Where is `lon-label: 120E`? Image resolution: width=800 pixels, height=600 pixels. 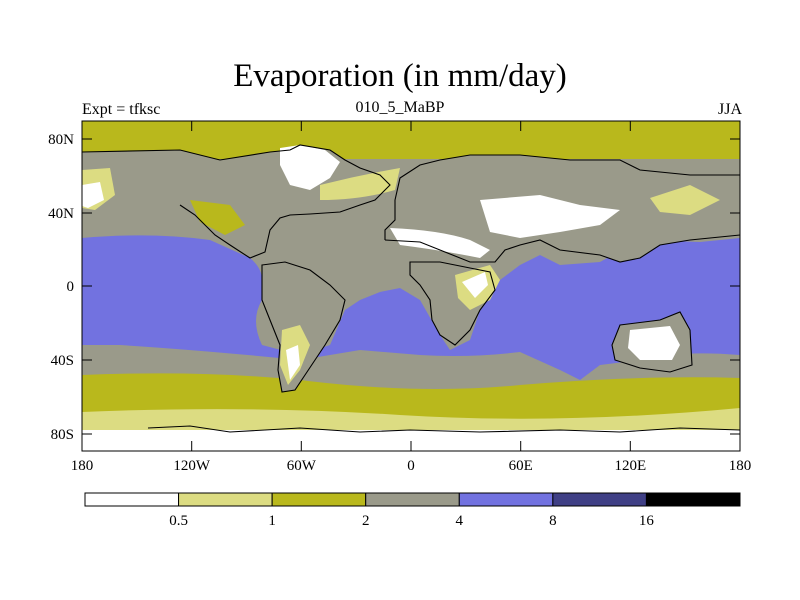
lon-label: 120E is located at coordinates (630, 466).